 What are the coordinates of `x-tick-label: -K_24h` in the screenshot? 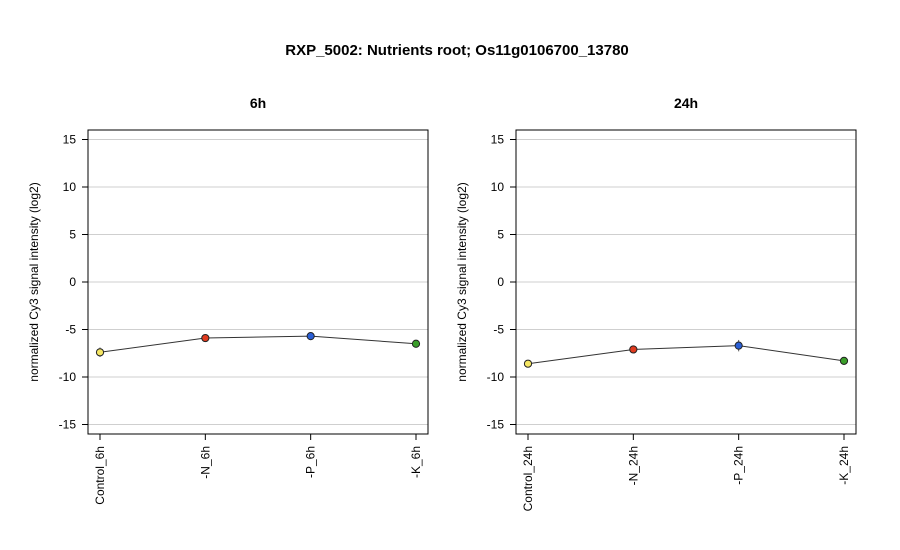 It's located at (844, 465).